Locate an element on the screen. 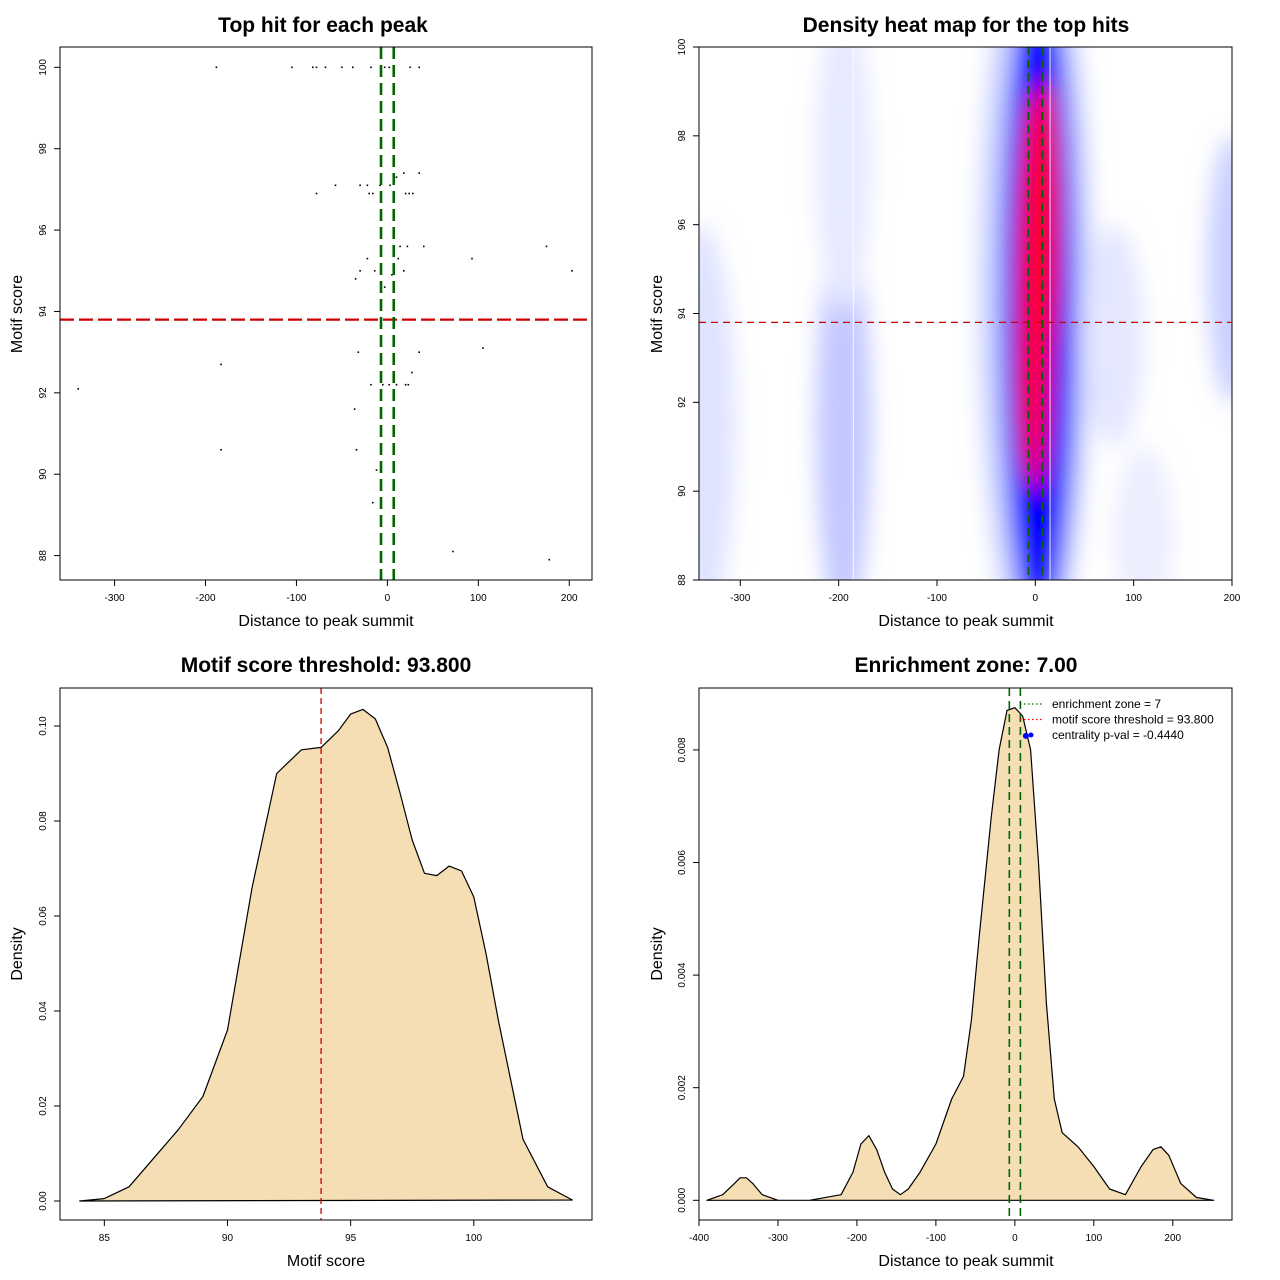 Image resolution: width=1280 pixels, height=1280 pixels. y-tick-label: 0.02 is located at coordinates (43, 1106).